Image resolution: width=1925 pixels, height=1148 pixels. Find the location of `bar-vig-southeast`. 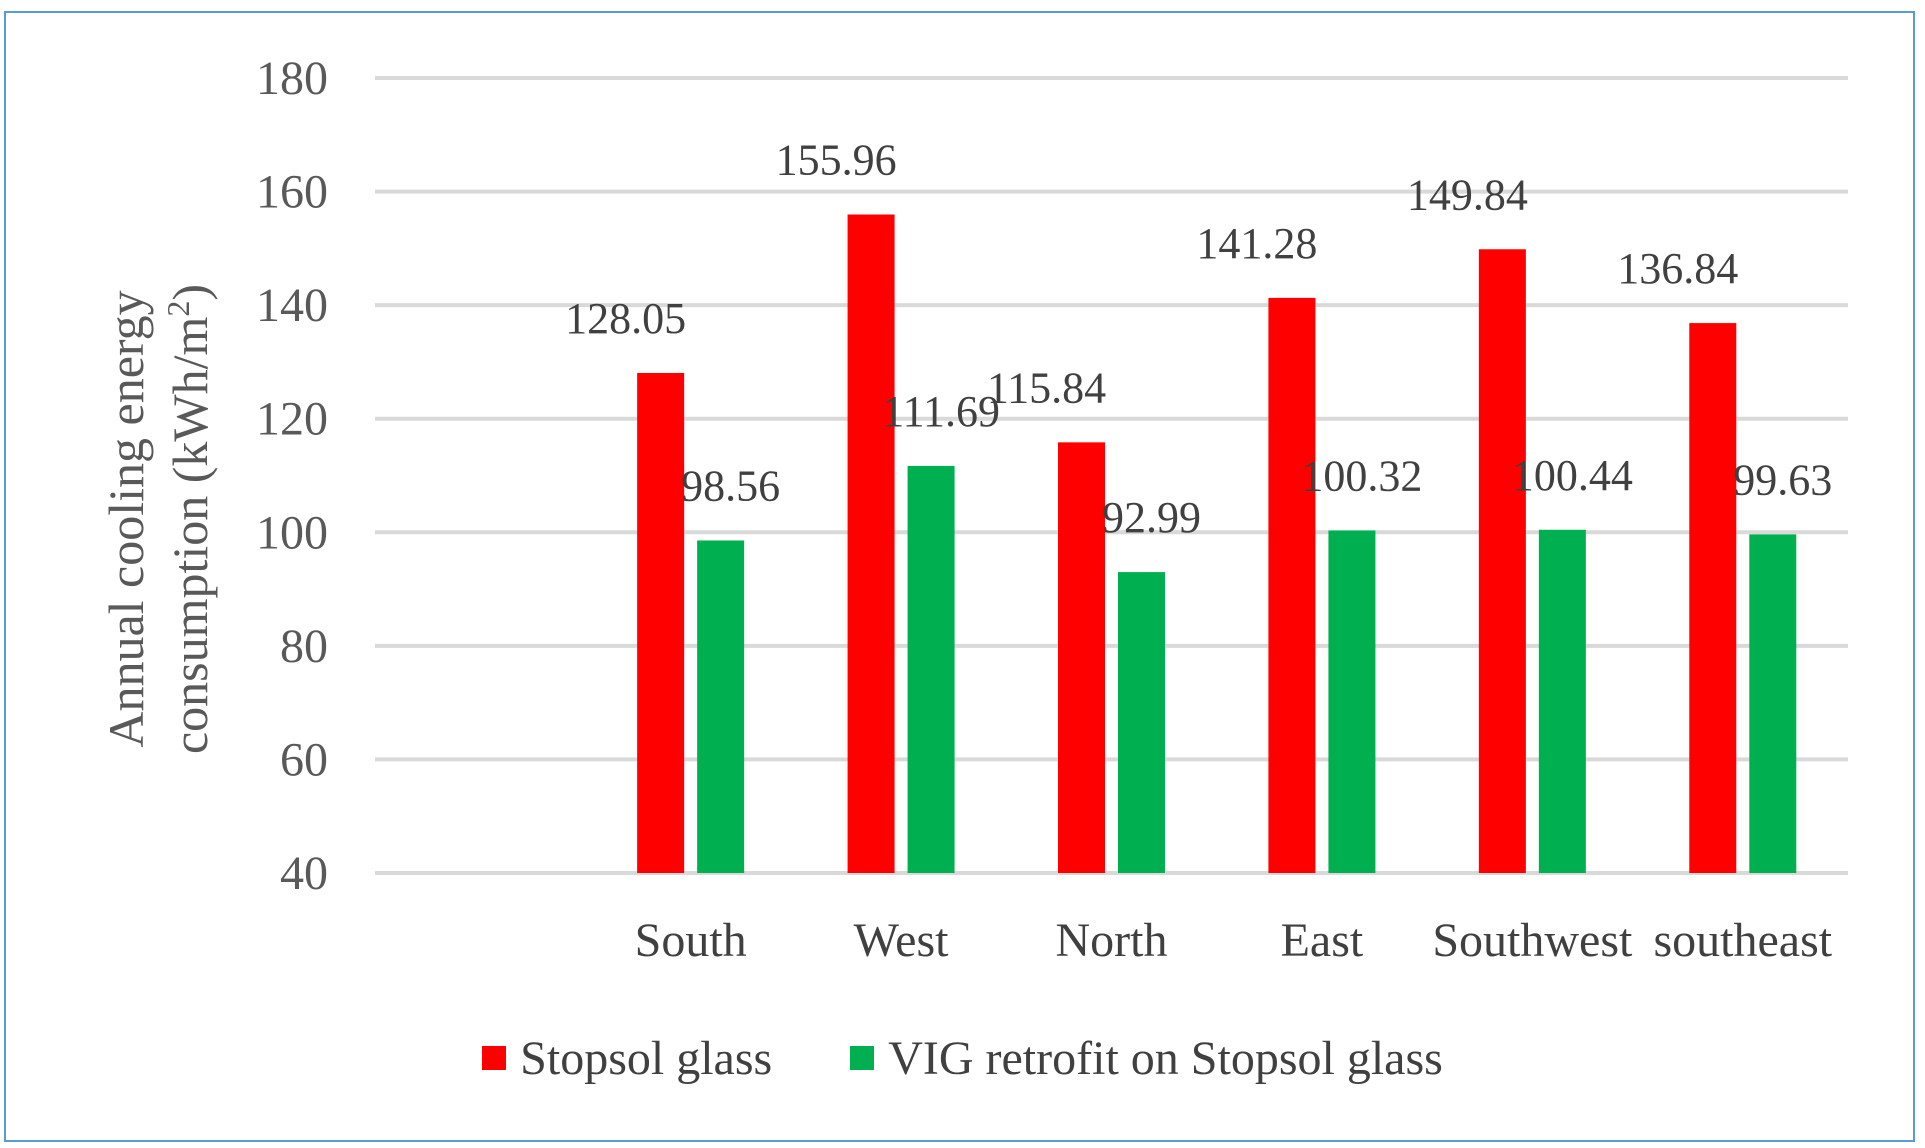

bar-vig-southeast is located at coordinates (1773, 703).